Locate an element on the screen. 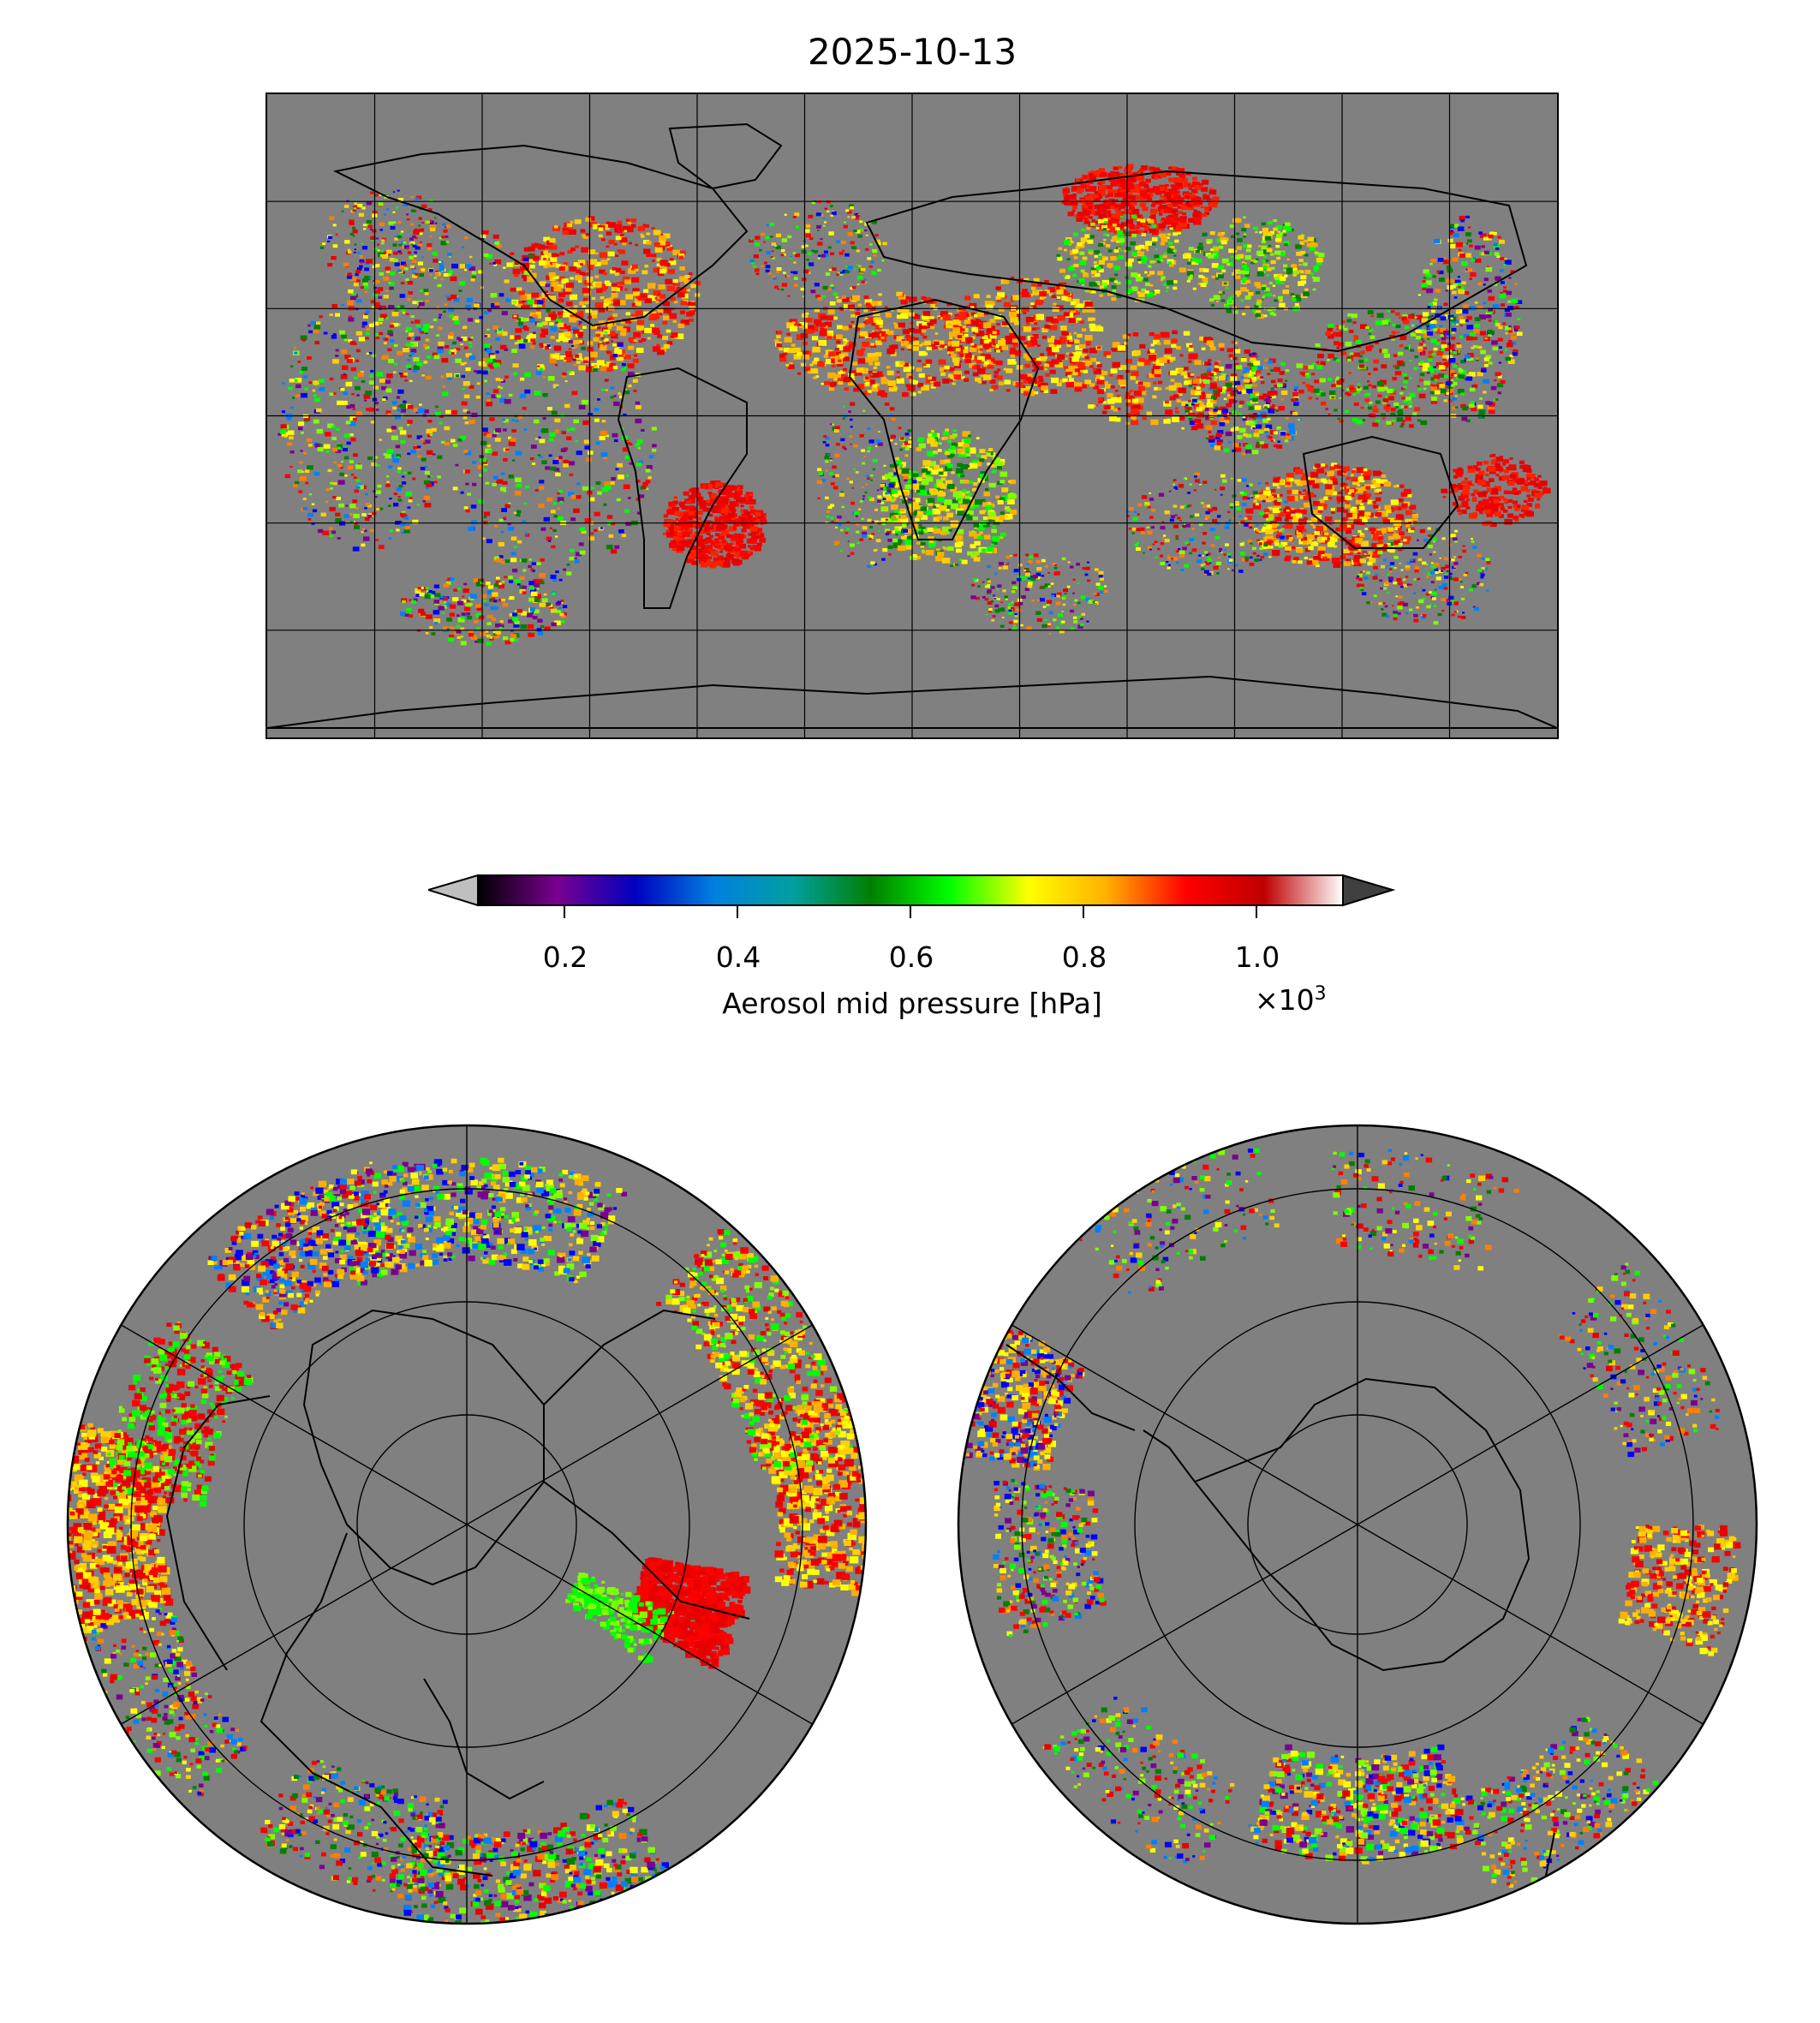 The width and height of the screenshot is (1820, 2023). colorbar-over-arrow is located at coordinates (1369, 891).